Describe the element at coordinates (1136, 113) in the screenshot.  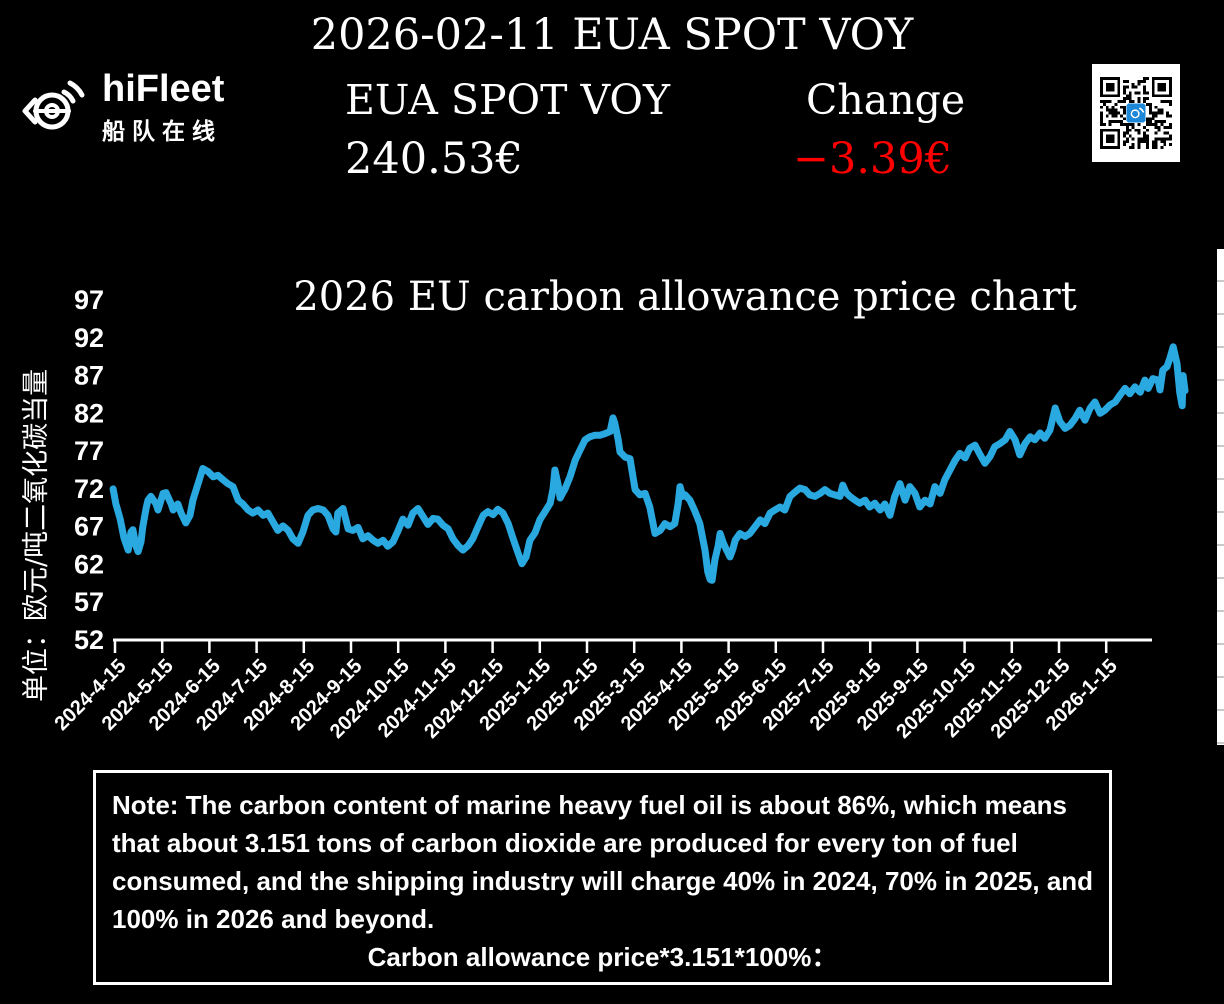
I see `qr-code` at that location.